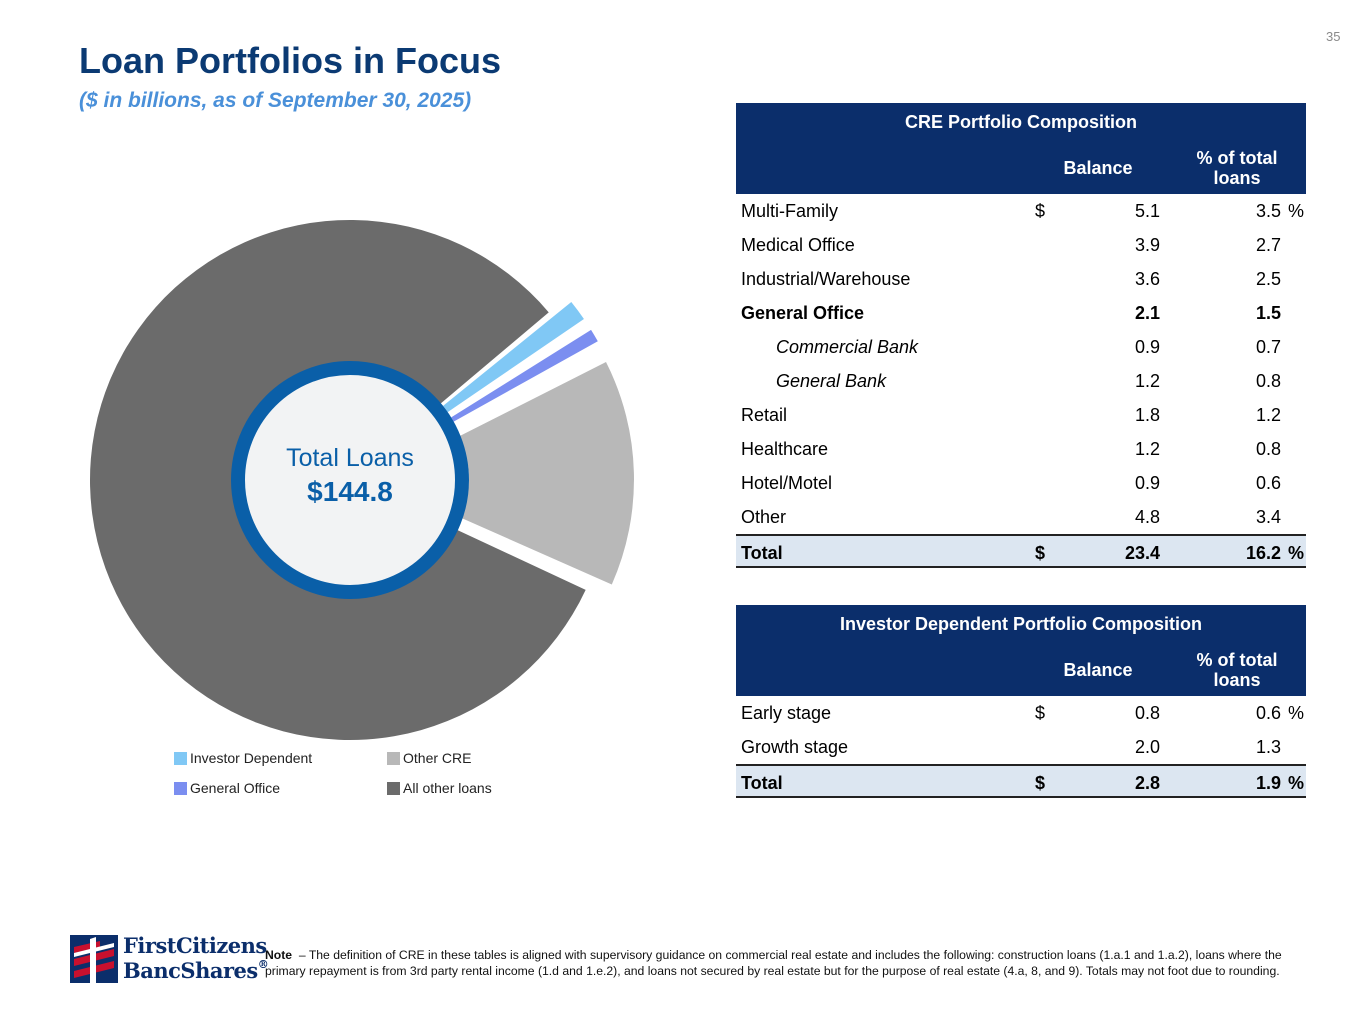  Describe the element at coordinates (437, 758) in the screenshot. I see `legend-label: Other CRE` at that location.